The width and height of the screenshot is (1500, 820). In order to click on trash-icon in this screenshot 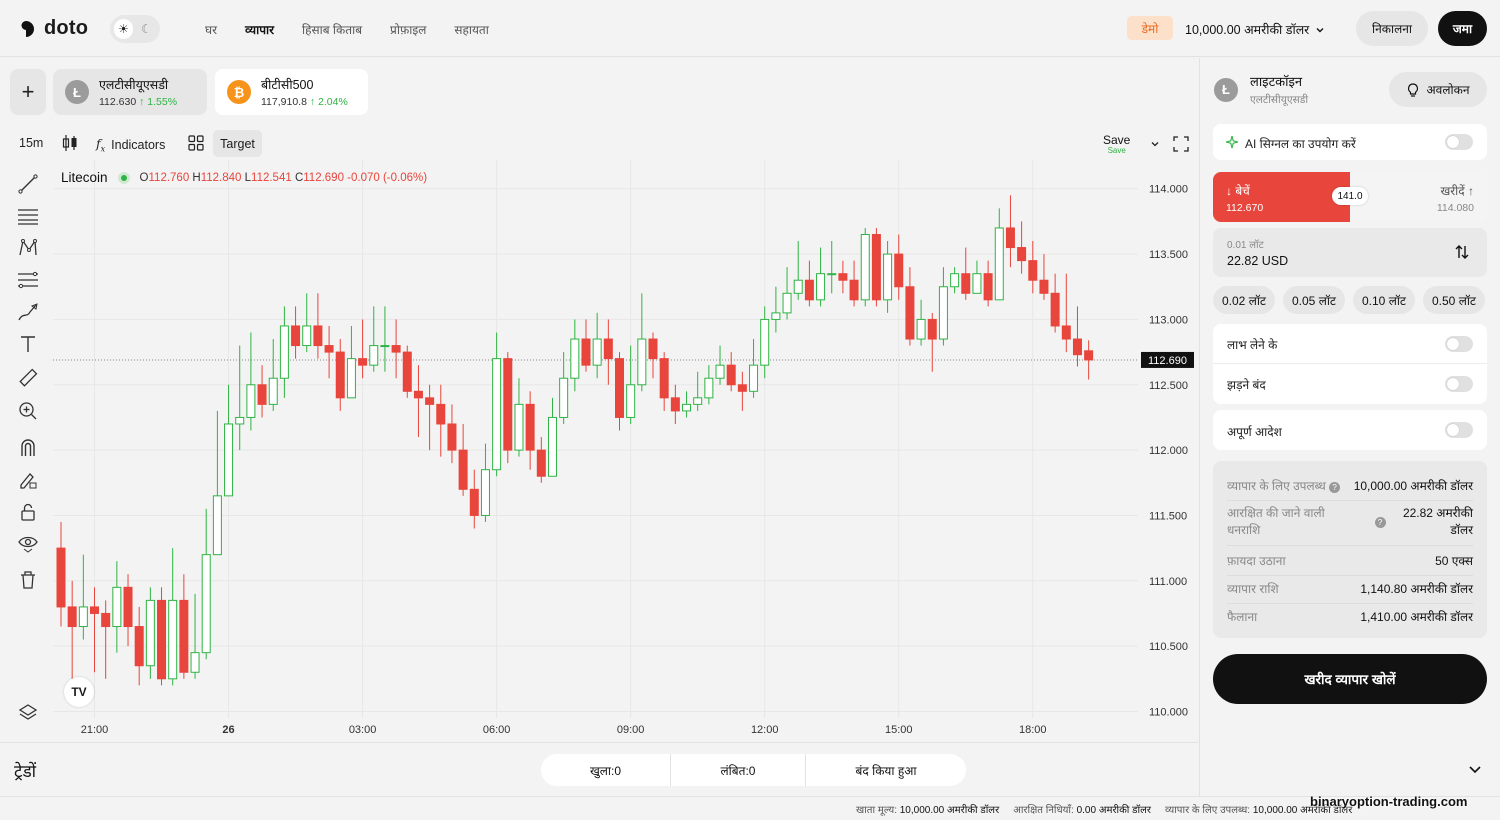, I will do `click(28, 580)`.